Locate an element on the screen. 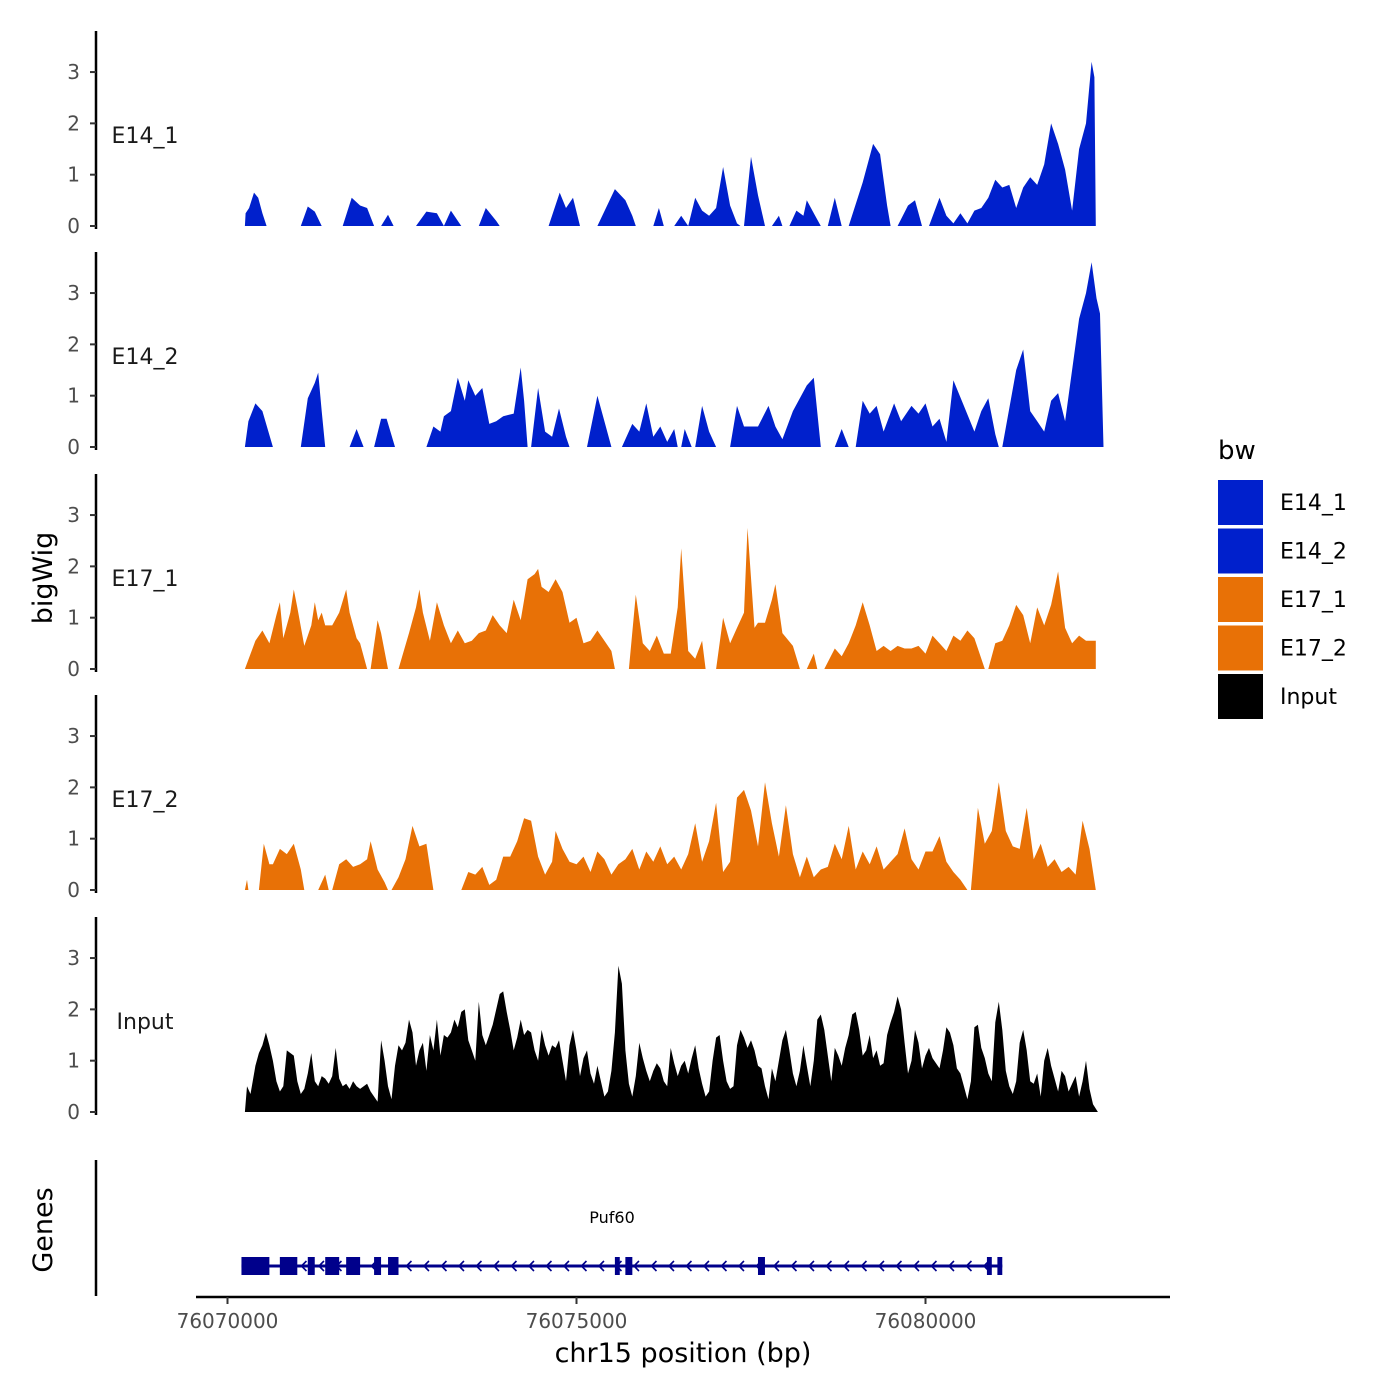 Image resolution: width=1400 pixels, height=1400 pixels. legend-label-E14_2: E14_2 is located at coordinates (1313, 552).